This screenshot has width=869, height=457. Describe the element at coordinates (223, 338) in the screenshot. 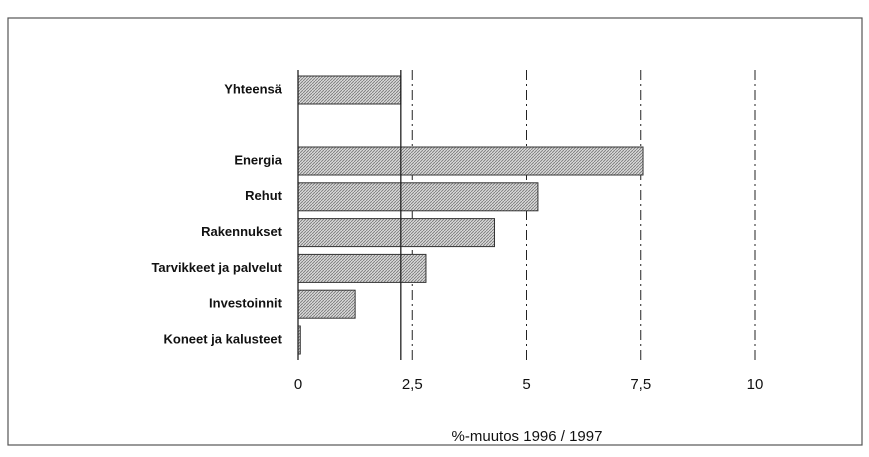

I see `category-label: Koneet ja kalusteet` at that location.